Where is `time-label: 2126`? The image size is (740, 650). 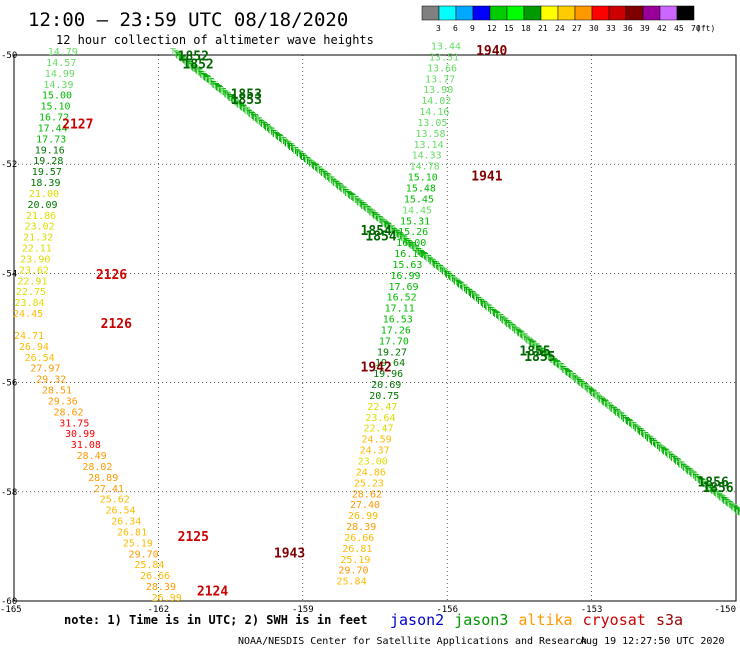
time-label: 2126 is located at coordinates (116, 324).